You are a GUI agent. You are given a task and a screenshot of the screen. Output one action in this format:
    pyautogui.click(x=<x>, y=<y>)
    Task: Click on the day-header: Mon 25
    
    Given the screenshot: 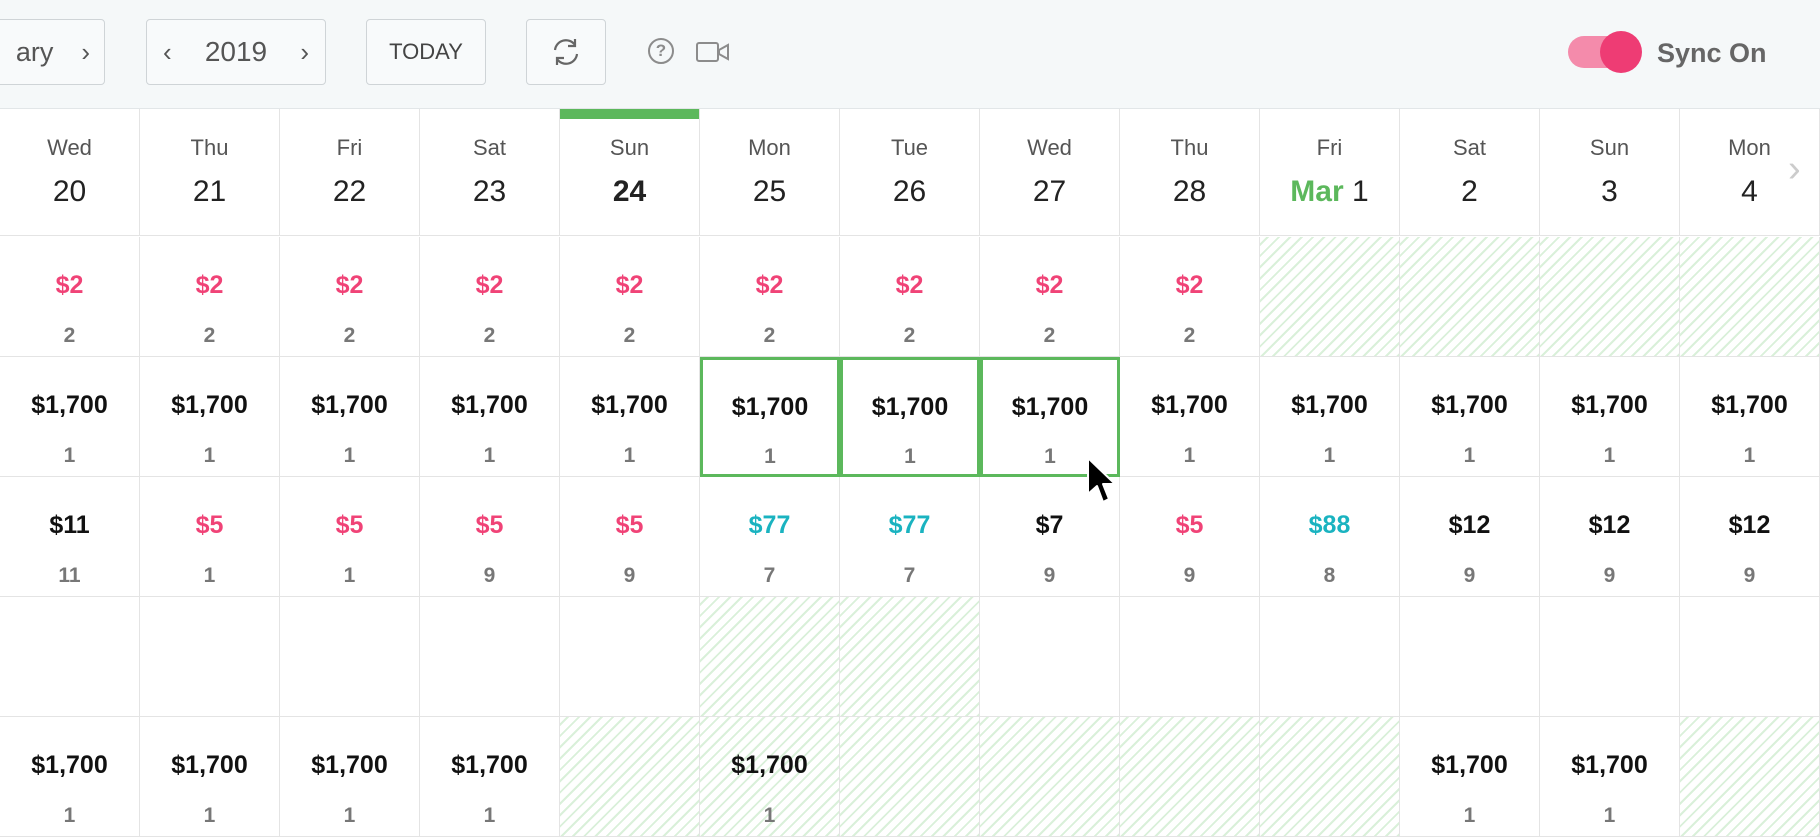 What is the action you would take?
    pyautogui.click(x=770, y=172)
    